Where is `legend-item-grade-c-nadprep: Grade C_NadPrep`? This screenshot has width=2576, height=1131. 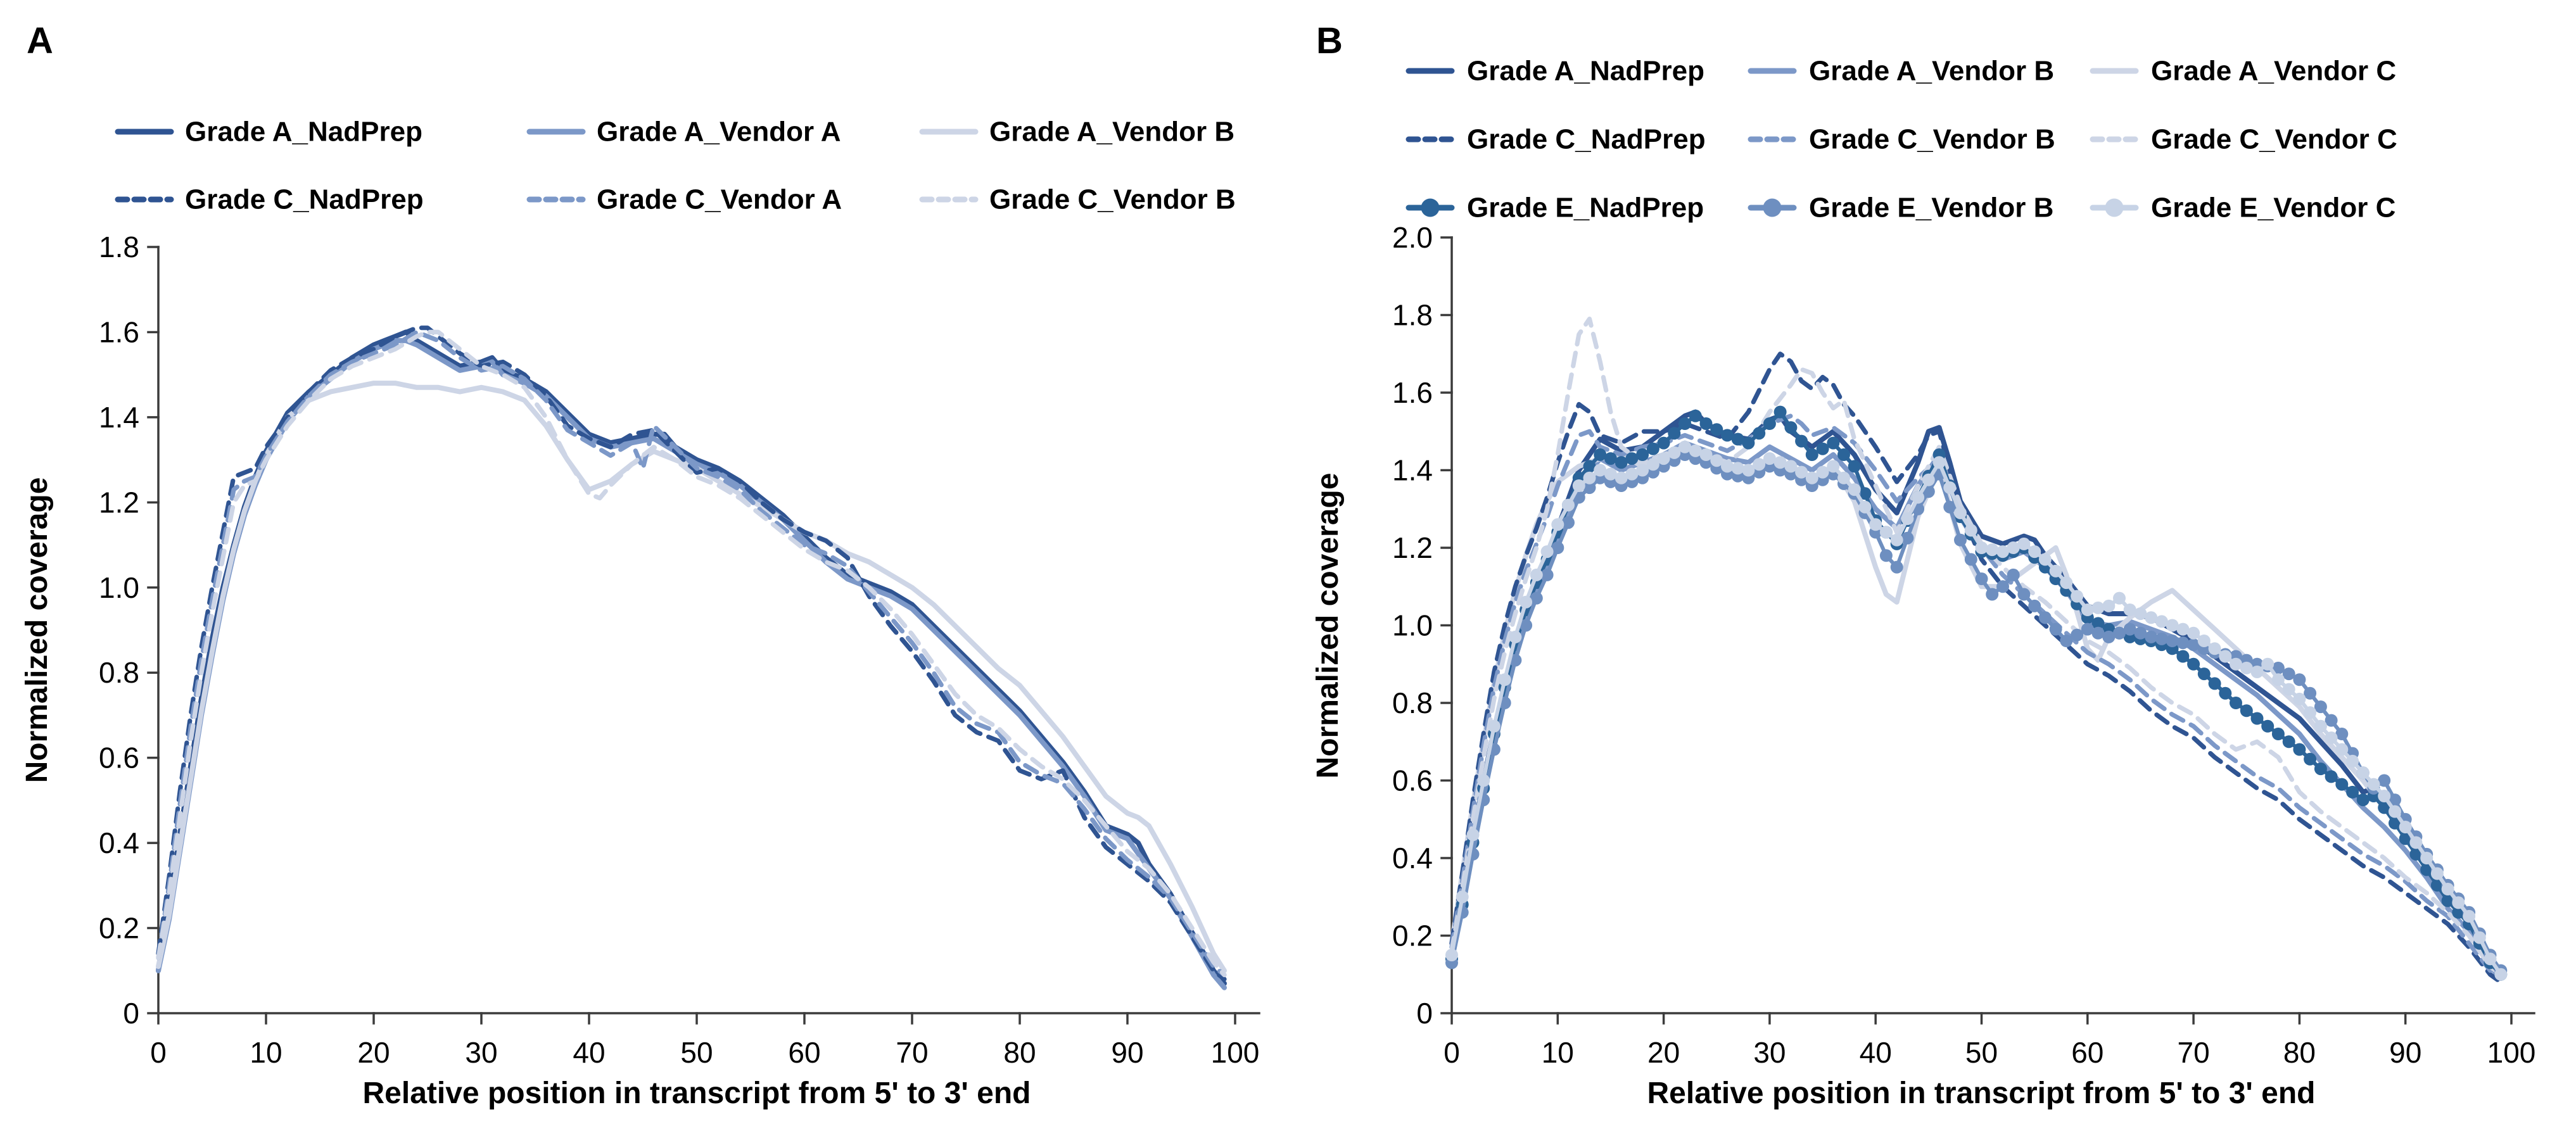
legend-item-grade-c-nadprep: Grade C_NadPrep is located at coordinates (269, 199).